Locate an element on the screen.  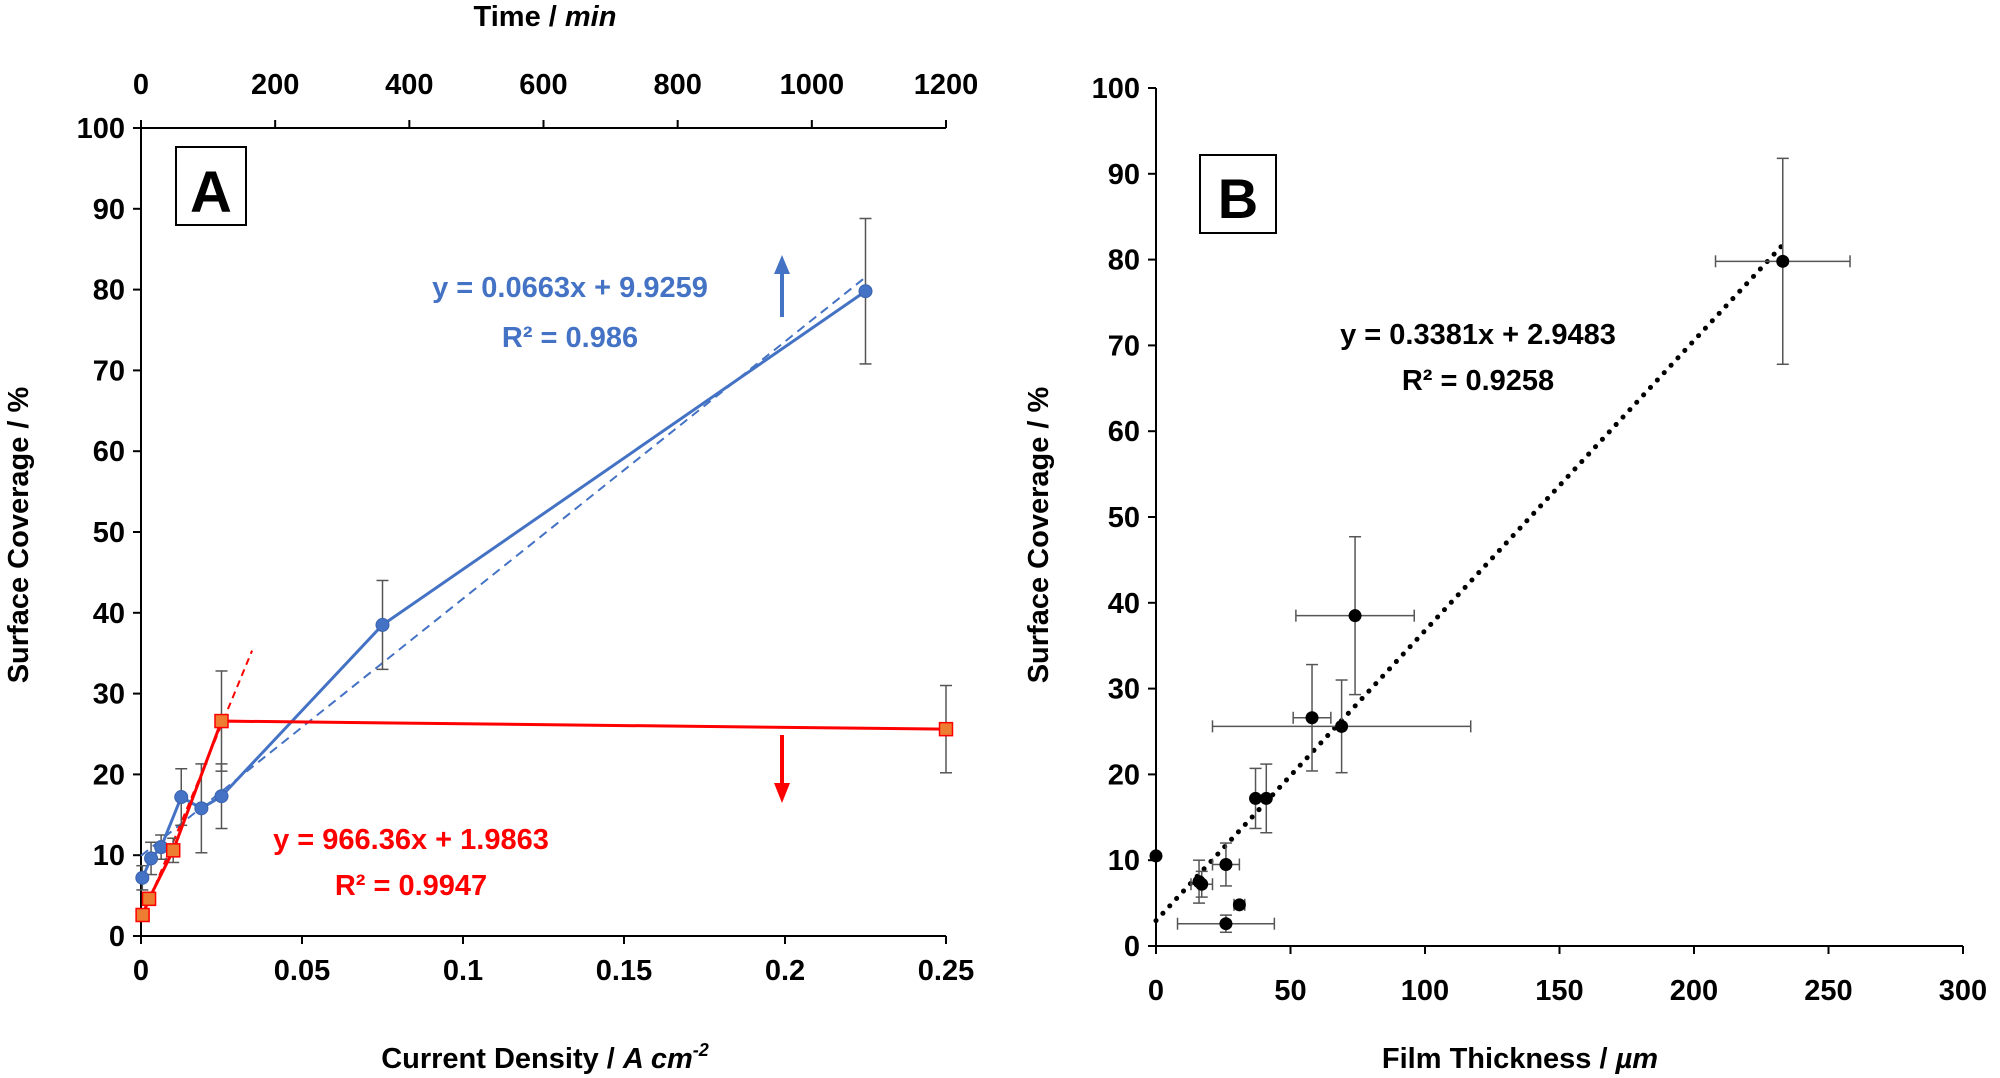
arrow-down-red is located at coordinates (782, 769).